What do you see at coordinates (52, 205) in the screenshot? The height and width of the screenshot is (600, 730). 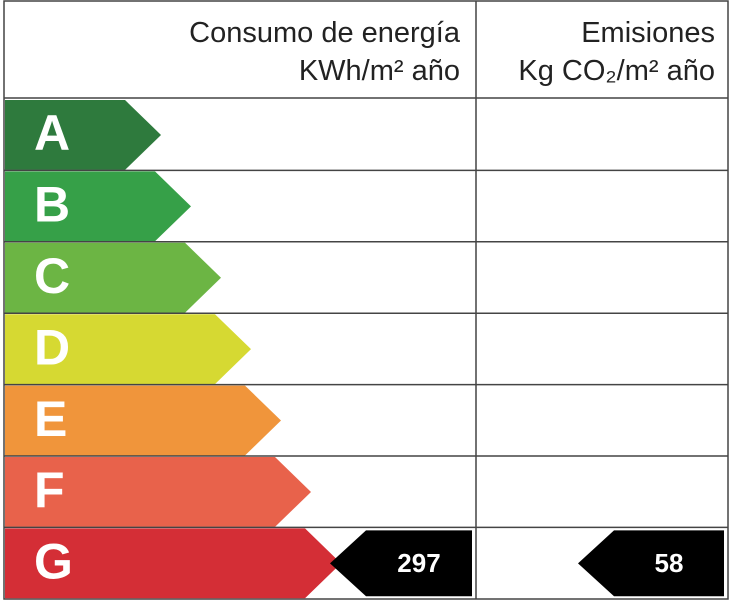 I see `rating-letter: B` at bounding box center [52, 205].